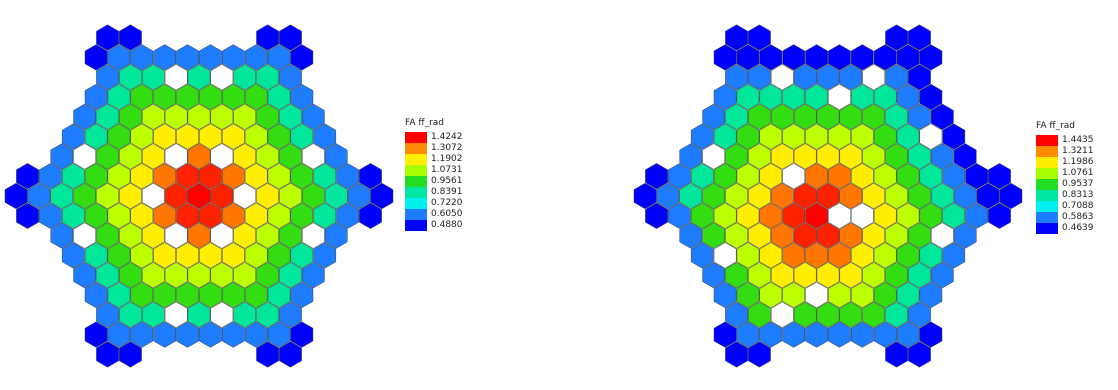  What do you see at coordinates (1078, 173) in the screenshot?
I see `legend-label: 1.0761` at bounding box center [1078, 173].